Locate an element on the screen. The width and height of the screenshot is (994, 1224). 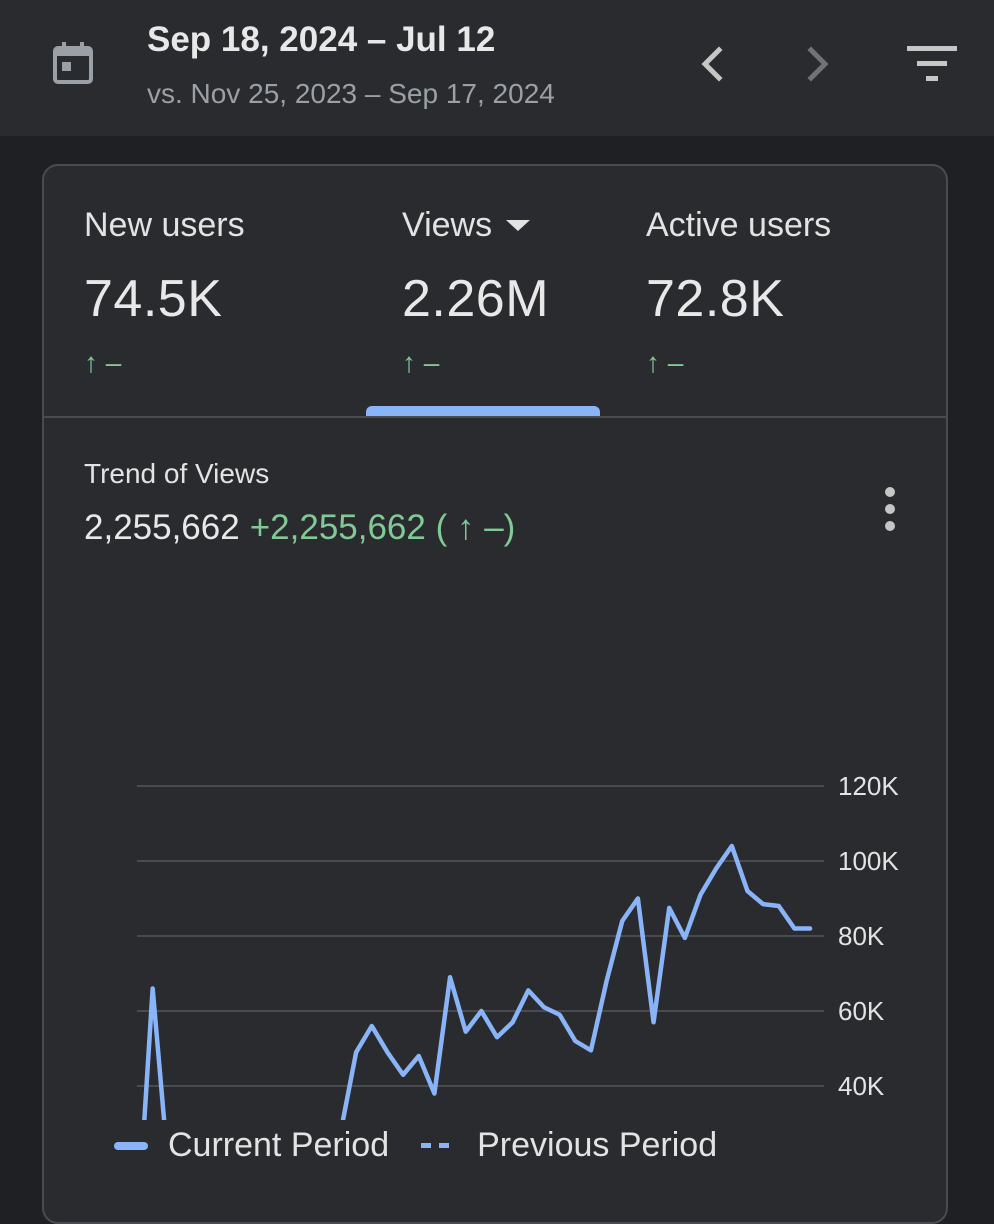
y-tick-label: 80K is located at coordinates (861, 936).